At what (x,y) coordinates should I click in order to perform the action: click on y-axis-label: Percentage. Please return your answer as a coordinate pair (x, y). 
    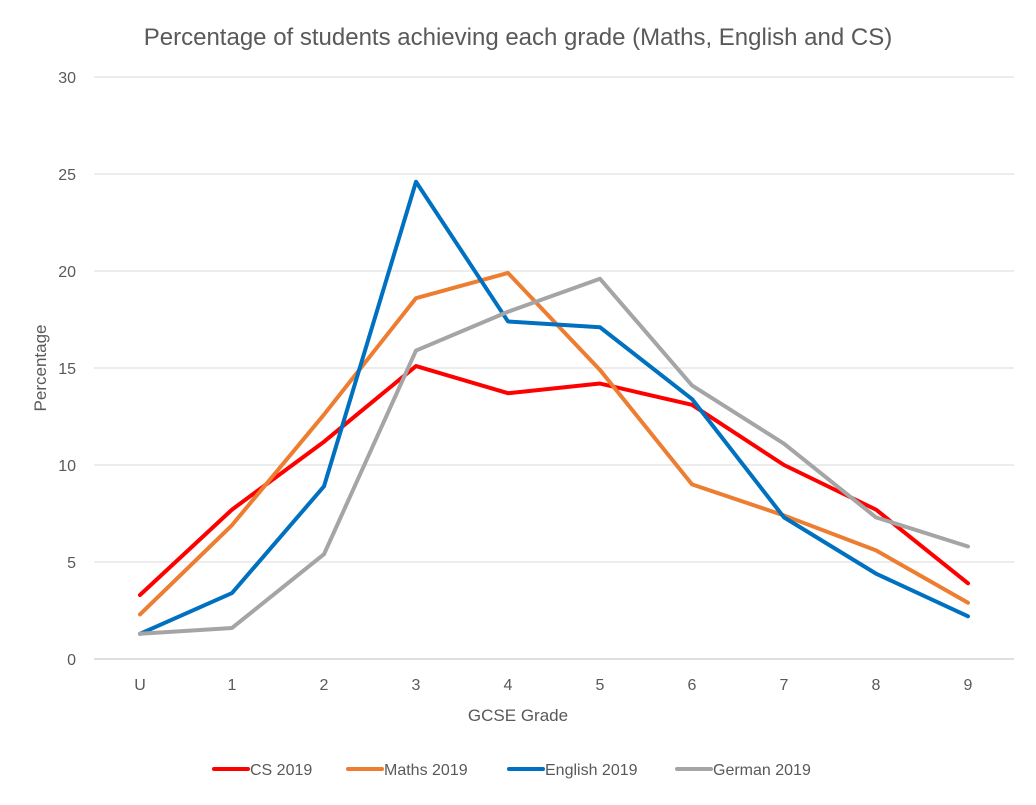
    Looking at the image, I should click on (40, 368).